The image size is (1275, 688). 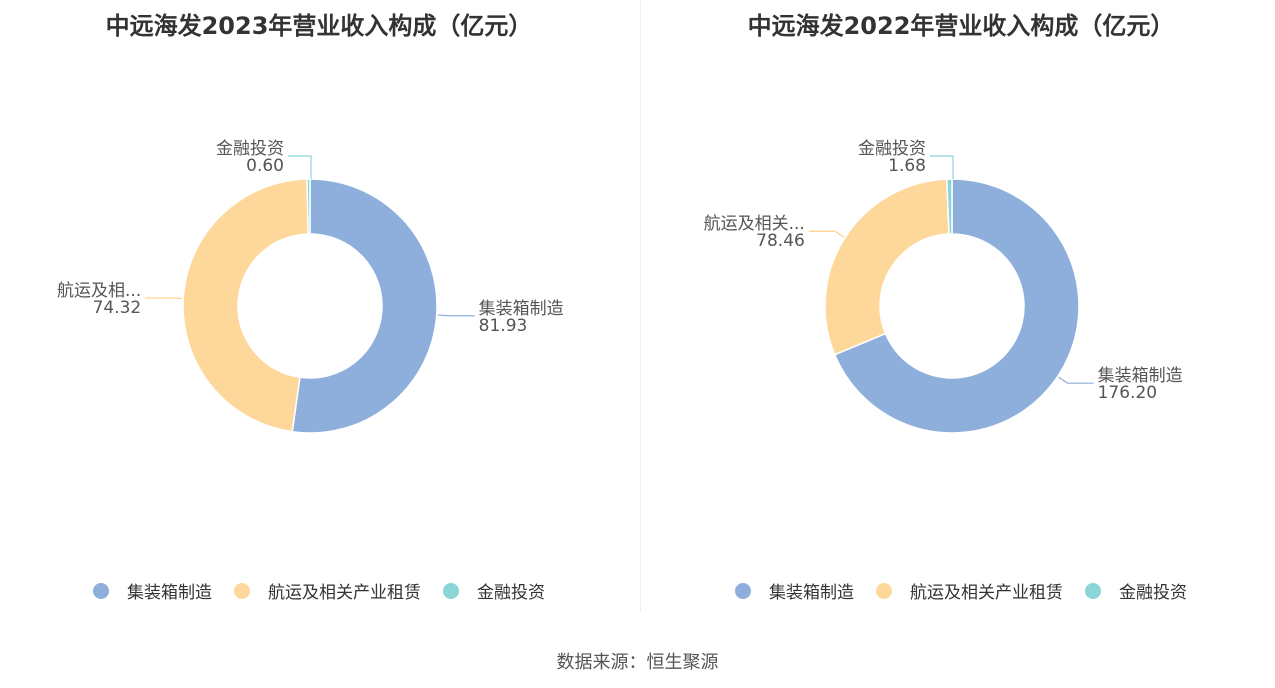 I want to click on value-label: 1.68, so click(x=907, y=166).